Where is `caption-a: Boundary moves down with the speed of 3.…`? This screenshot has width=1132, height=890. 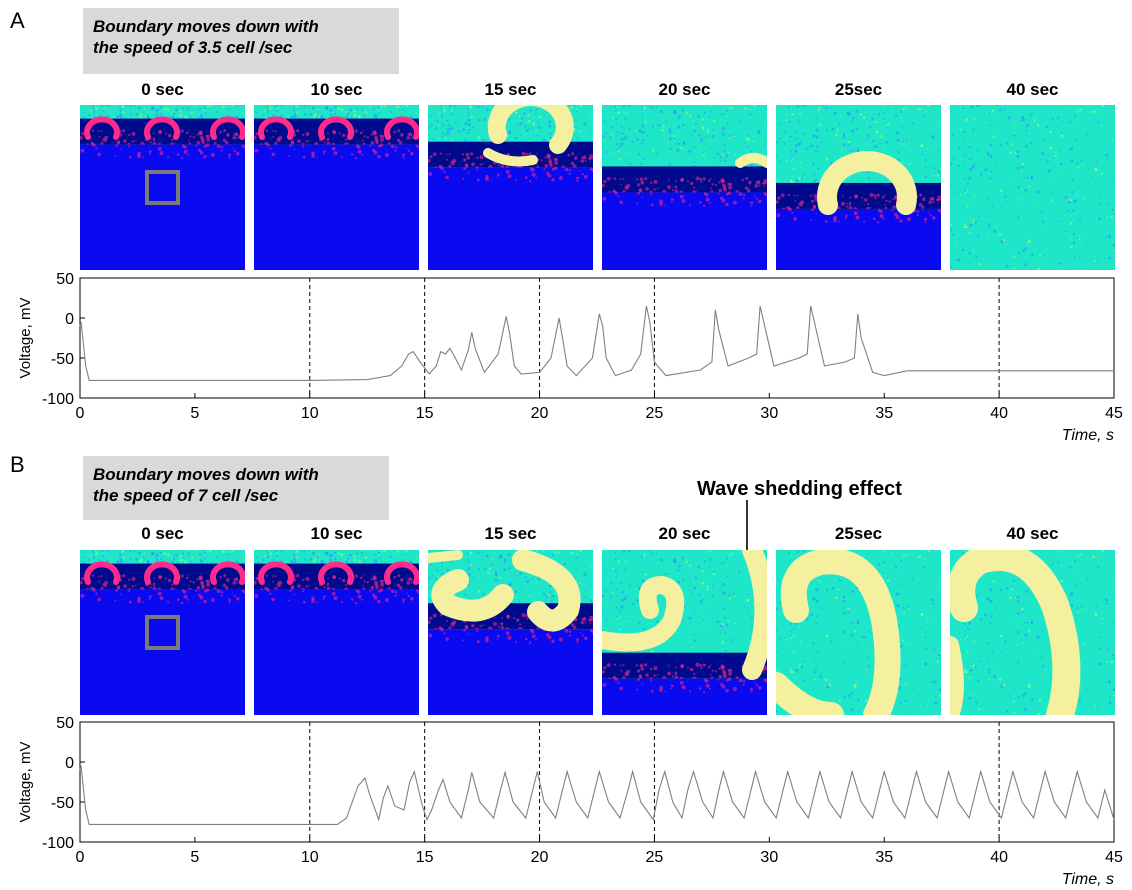
caption-a: Boundary moves down with the speed of 3.… is located at coordinates (241, 41).